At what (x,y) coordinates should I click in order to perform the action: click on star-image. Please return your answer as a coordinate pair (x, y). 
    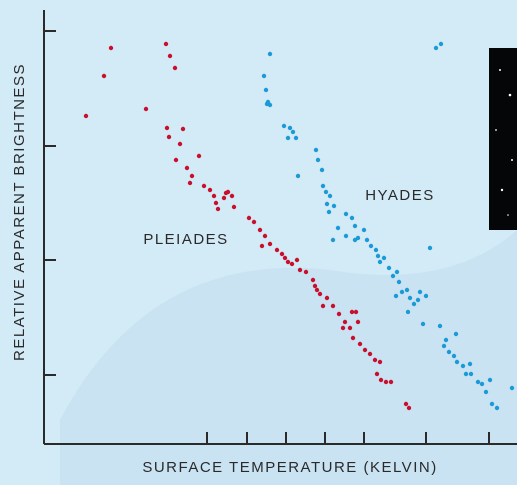
    Looking at the image, I should click on (503, 139).